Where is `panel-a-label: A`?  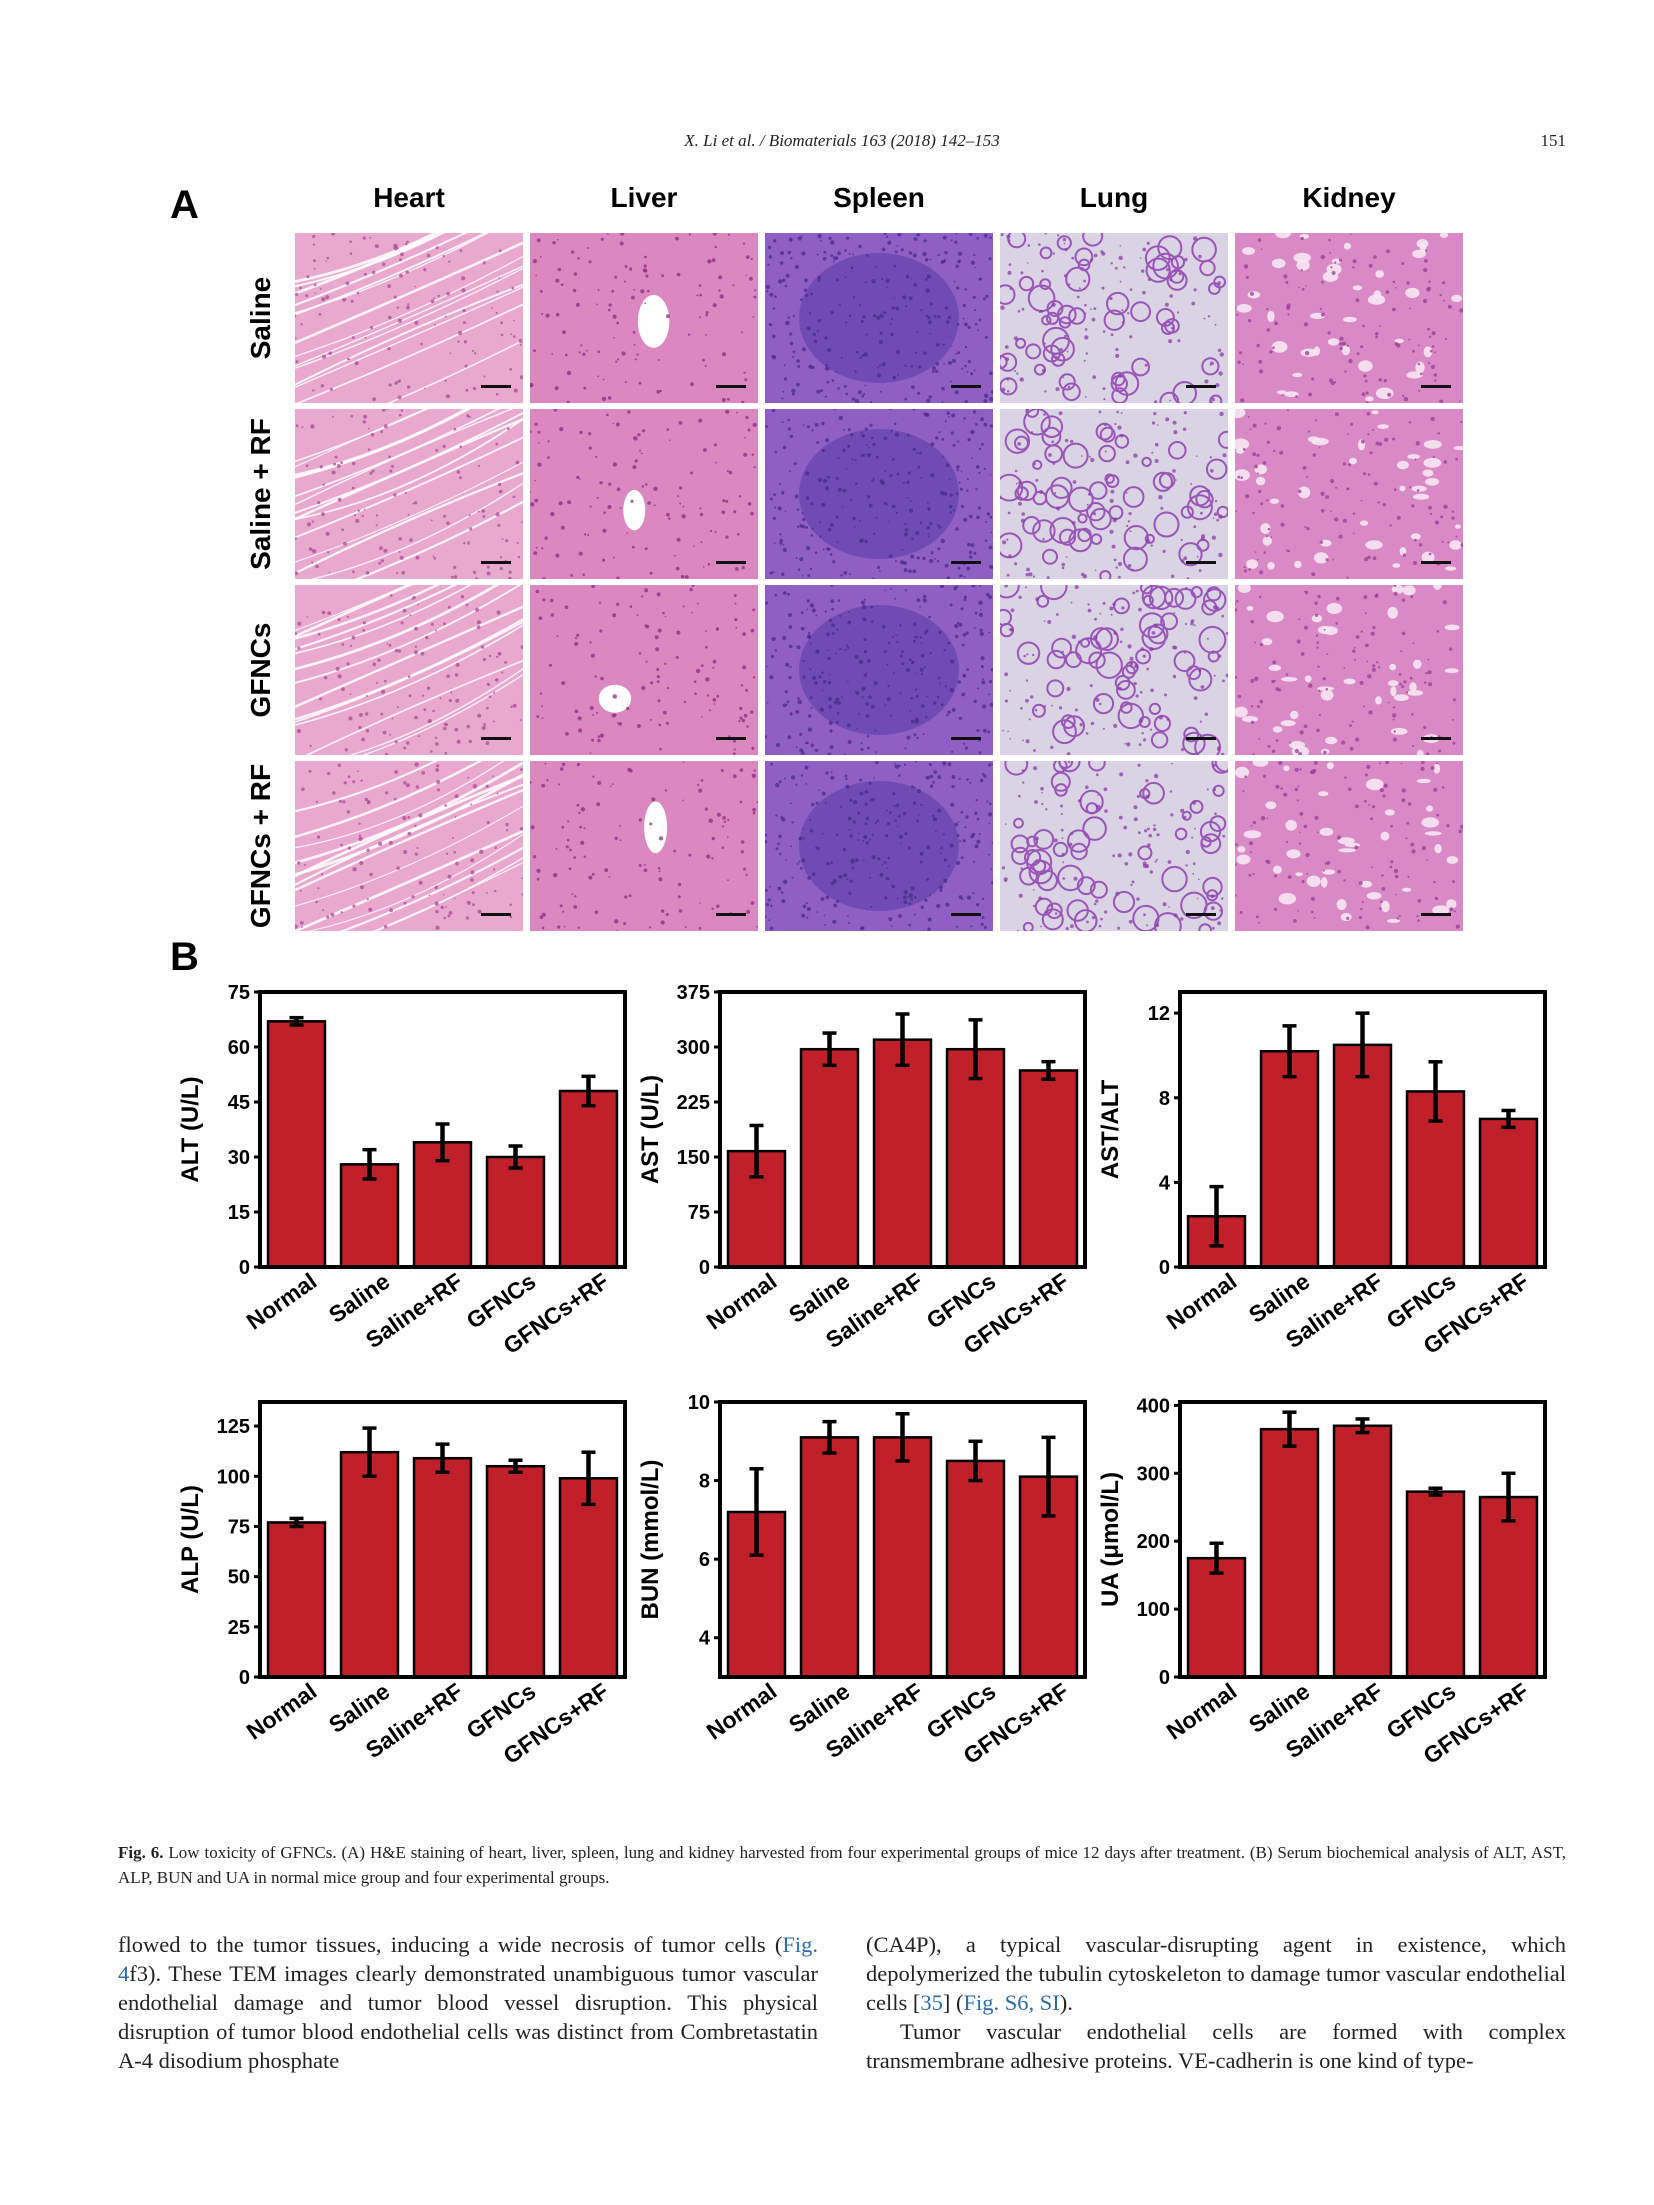 panel-a-label: A is located at coordinates (184, 205).